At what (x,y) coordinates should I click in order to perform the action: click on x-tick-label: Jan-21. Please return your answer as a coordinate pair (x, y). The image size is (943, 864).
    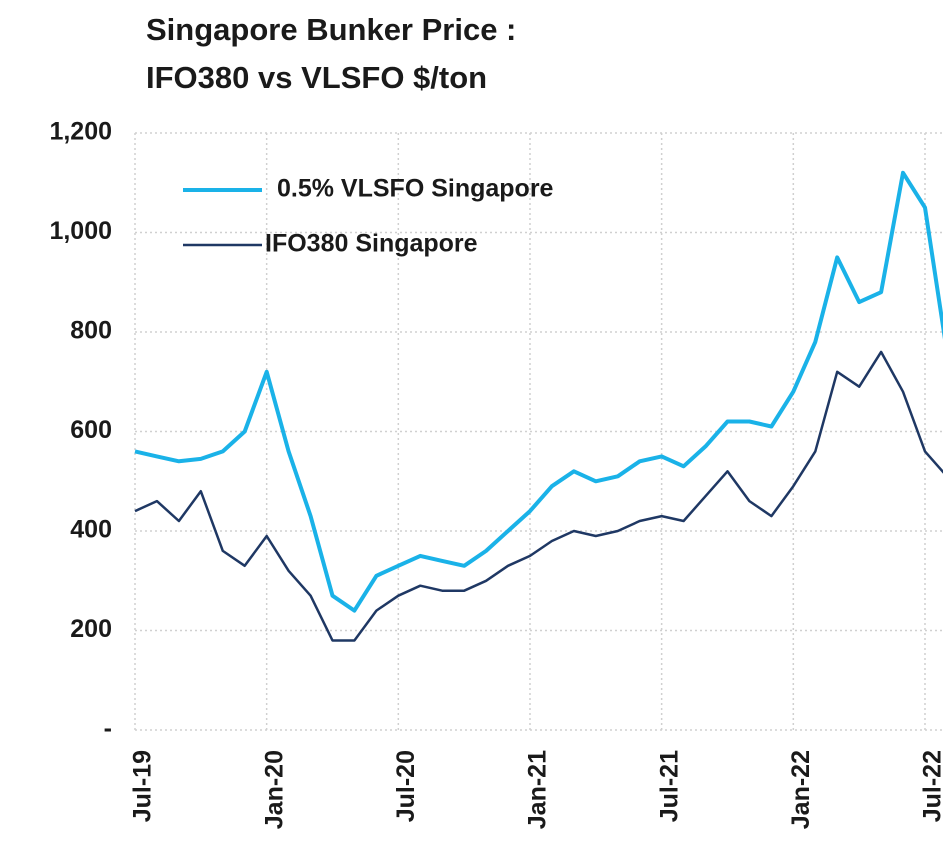
    Looking at the image, I should click on (538, 789).